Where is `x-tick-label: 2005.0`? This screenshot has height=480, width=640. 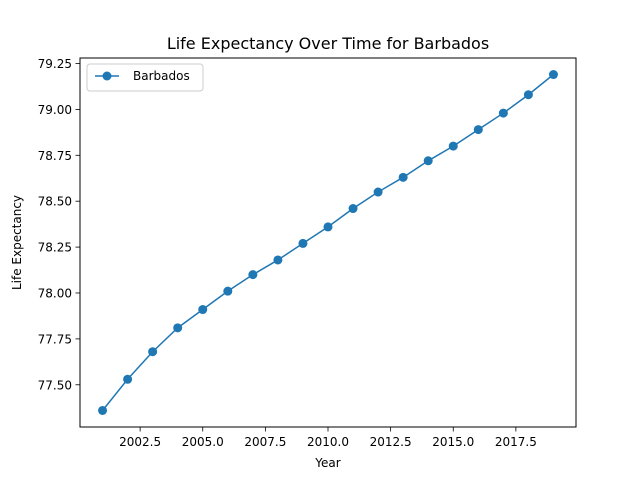
x-tick-label: 2005.0 is located at coordinates (203, 442).